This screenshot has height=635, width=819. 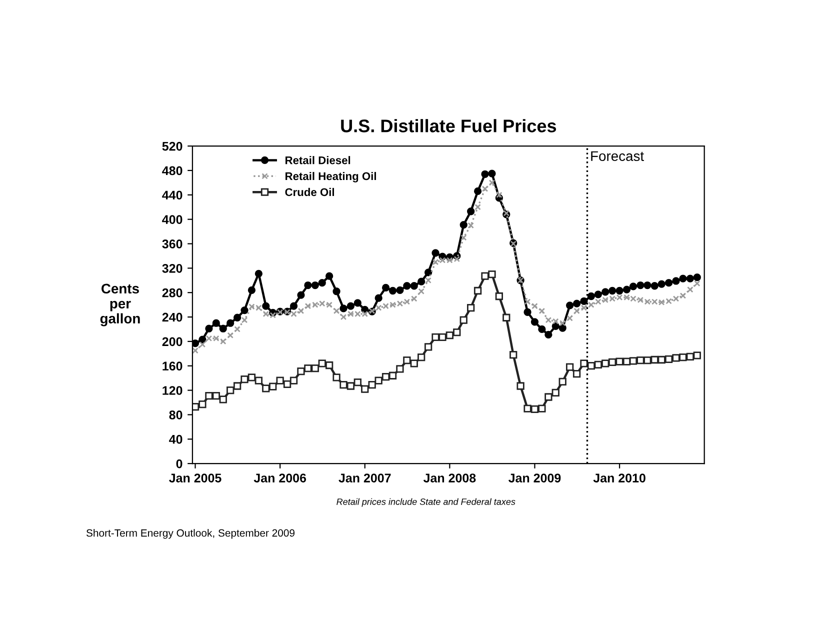 I want to click on y-tick-label: 520, so click(x=172, y=146).